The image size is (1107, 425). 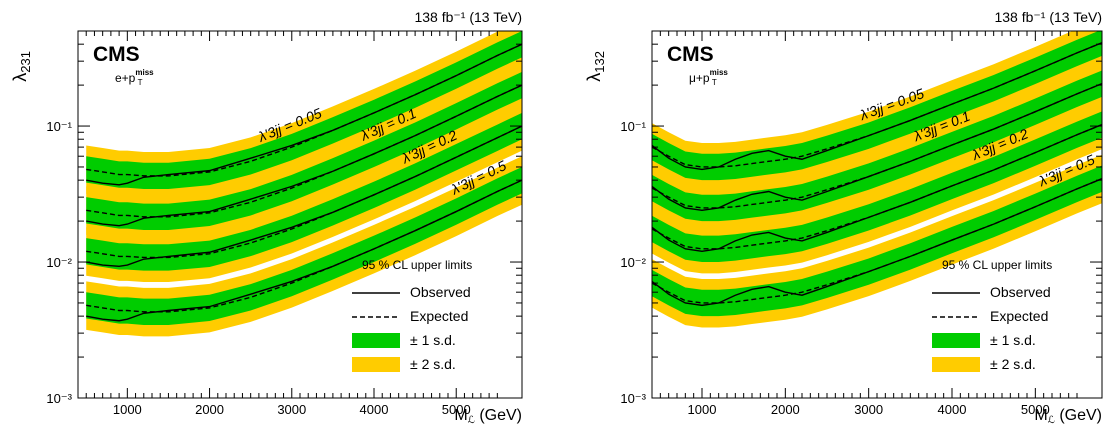 I want to click on channel-label: e+pmiss T, so click(x=134, y=77).